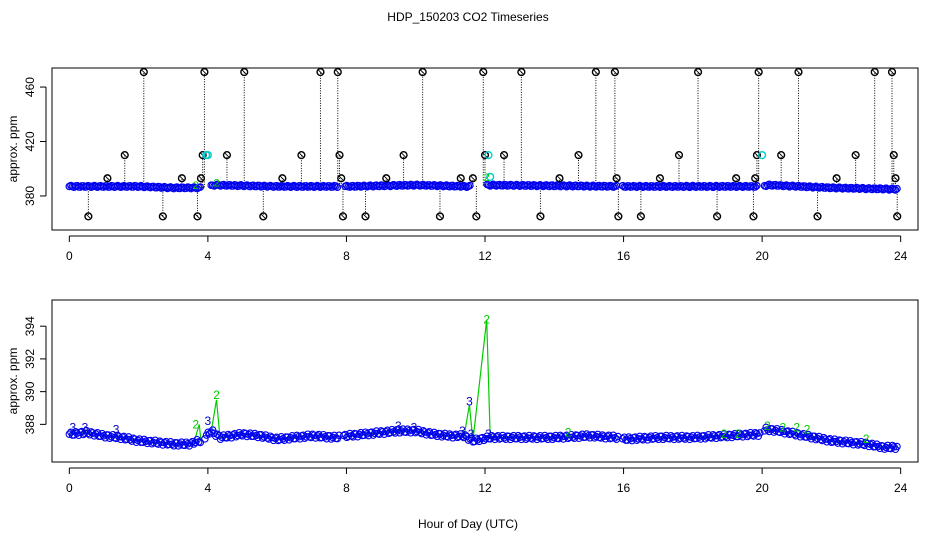  Describe the element at coordinates (901, 488) in the screenshot. I see `bottom-x-tick-label: 24` at that location.